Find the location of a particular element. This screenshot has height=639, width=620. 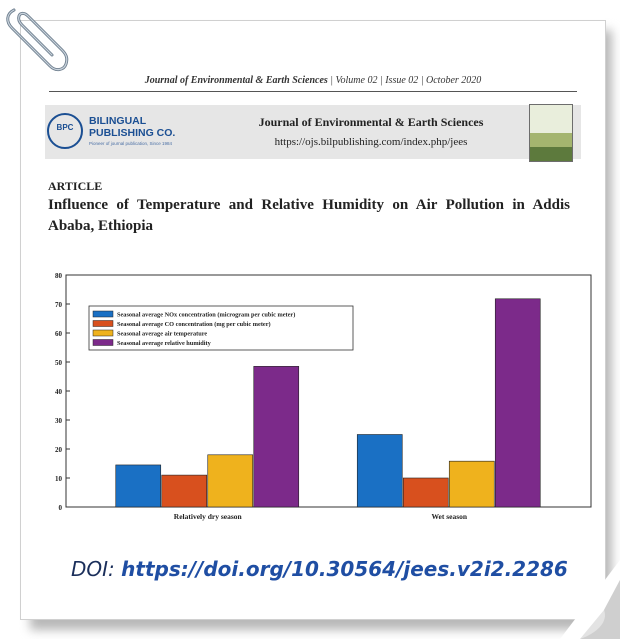

legend-entry: Seasonal average air temperature is located at coordinates (162, 334).